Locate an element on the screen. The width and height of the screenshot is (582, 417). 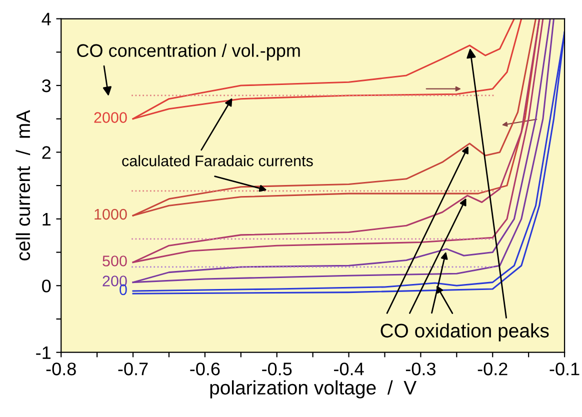
annotation: CO oxidation peaks is located at coordinates (464, 332).